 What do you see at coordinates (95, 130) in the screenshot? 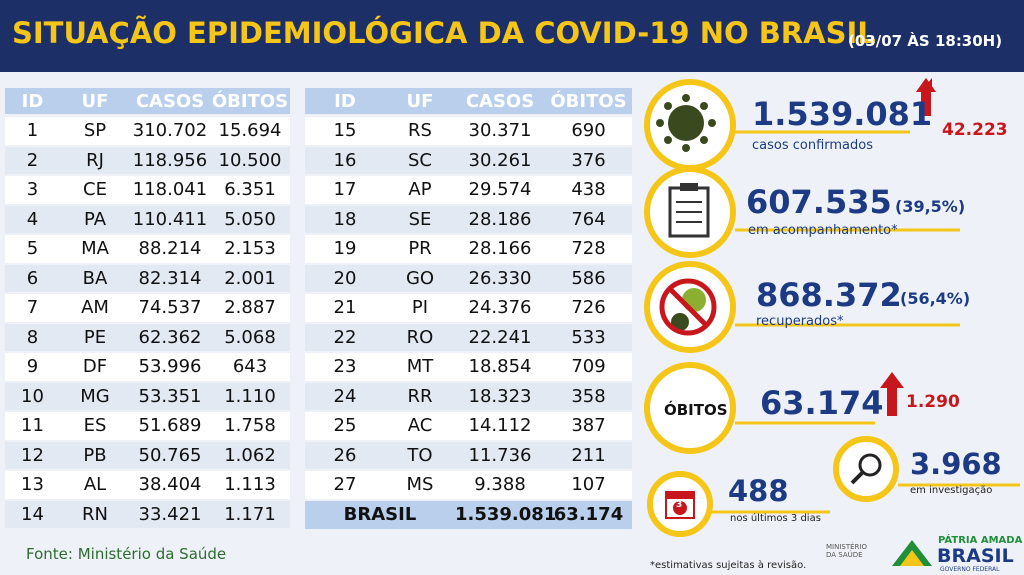
I see `table-cell: SP` at bounding box center [95, 130].